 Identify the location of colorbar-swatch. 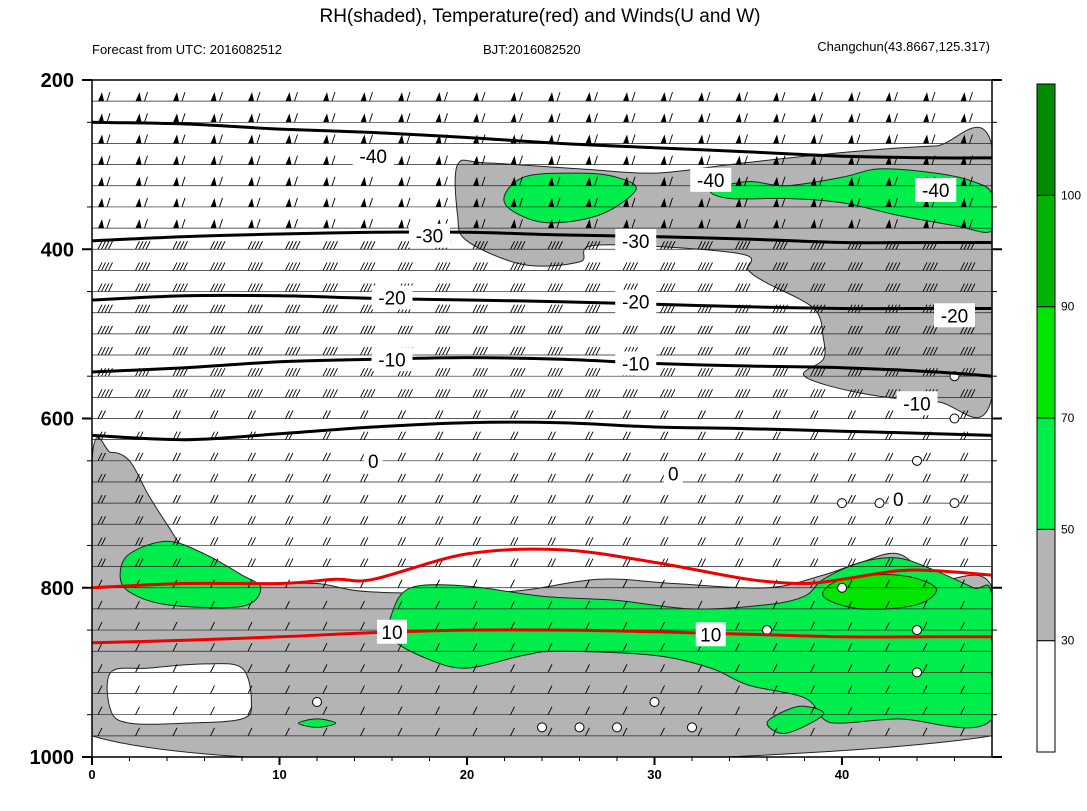
(1046, 585).